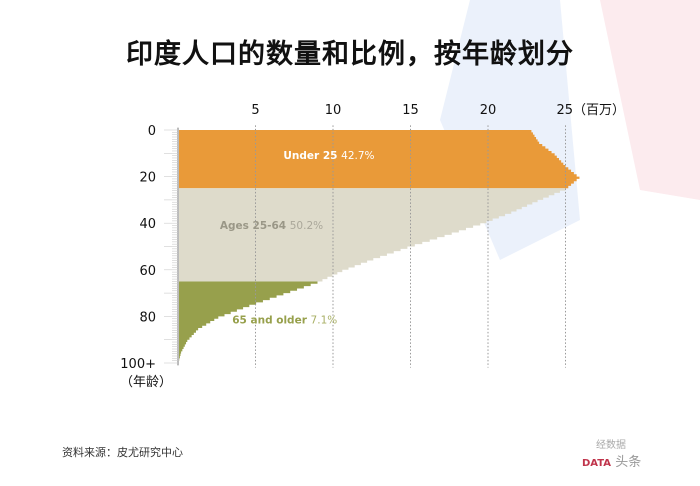 This screenshot has height=486, width=700. What do you see at coordinates (152, 131) in the screenshot?
I see `y-tick-label: 0` at bounding box center [152, 131].